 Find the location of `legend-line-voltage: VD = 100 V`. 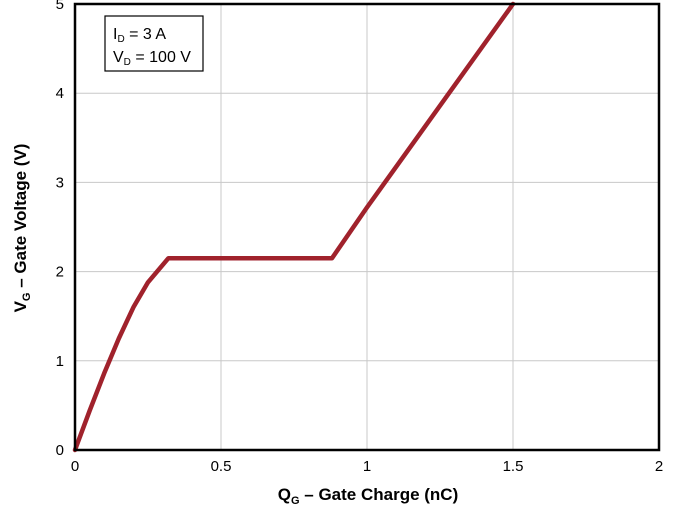

legend-line-voltage: VD = 100 V is located at coordinates (152, 58).